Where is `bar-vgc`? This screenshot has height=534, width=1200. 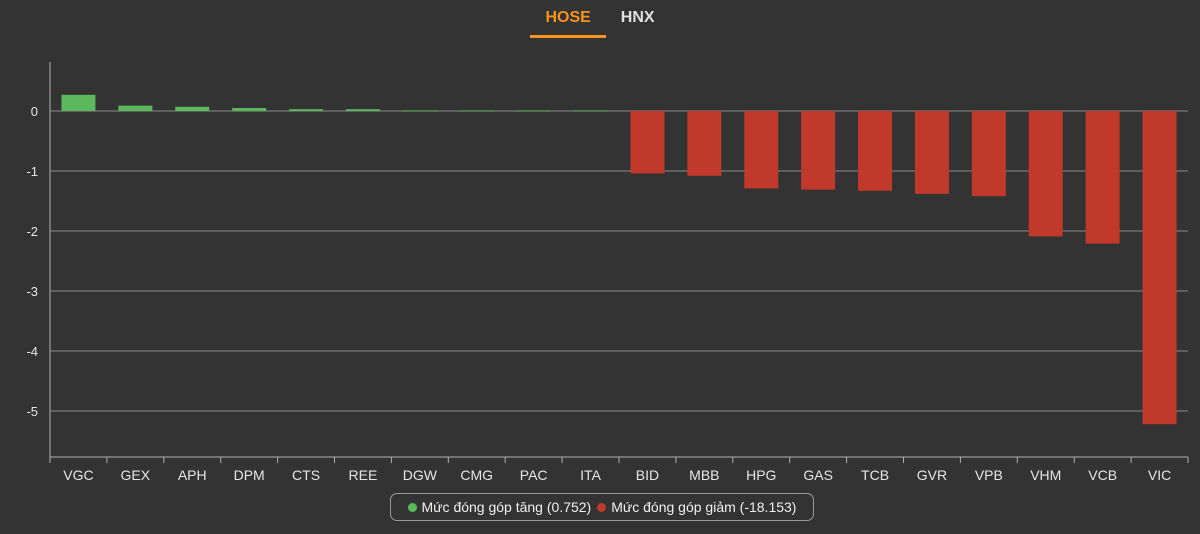
bar-vgc is located at coordinates (78, 102).